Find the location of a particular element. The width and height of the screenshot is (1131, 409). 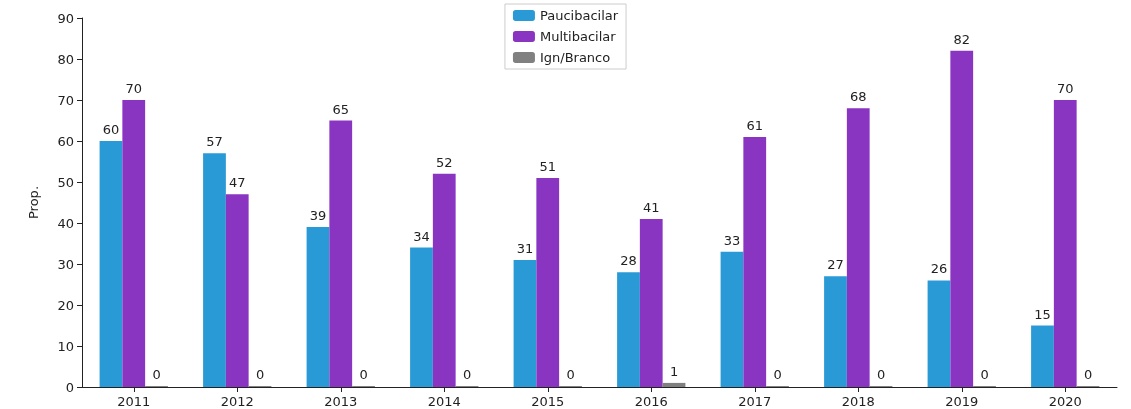

y-axis-title: Prop. is located at coordinates (33, 202).